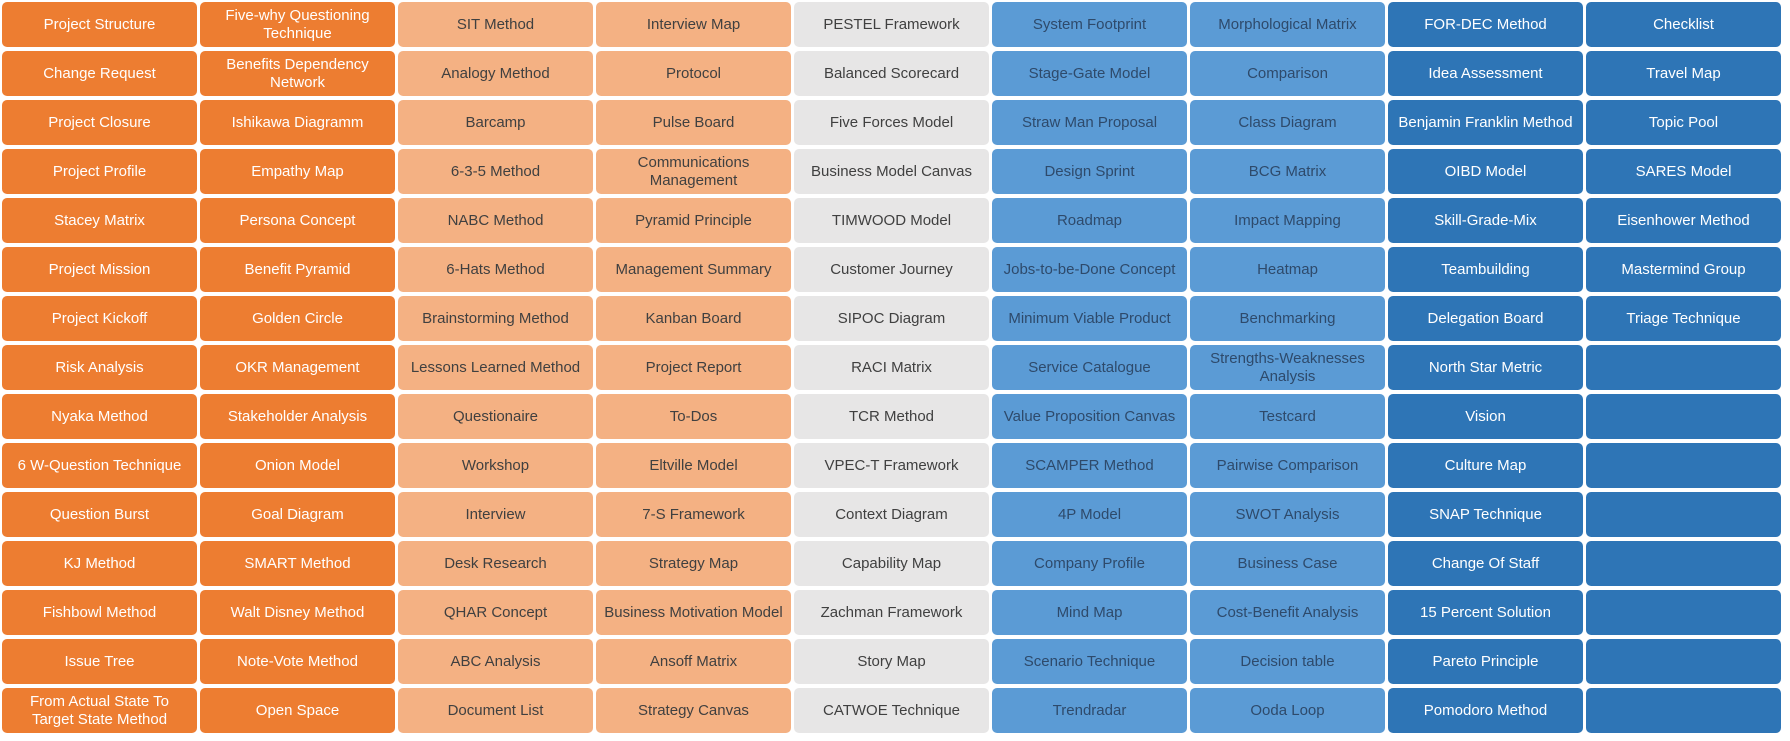 The width and height of the screenshot is (1790, 741). What do you see at coordinates (1683, 318) in the screenshot?
I see `method-cell: Triage Technique` at bounding box center [1683, 318].